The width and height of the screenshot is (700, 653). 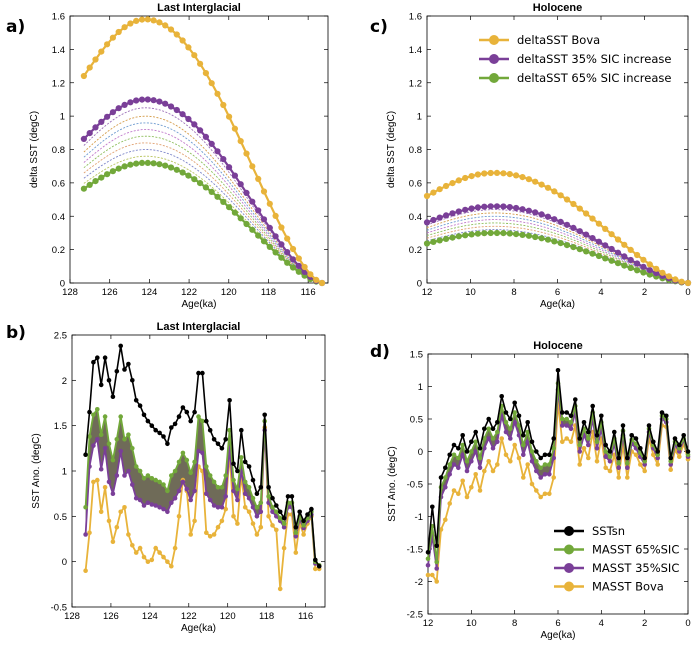 I want to click on x-tick-label: 10, so click(x=470, y=292).